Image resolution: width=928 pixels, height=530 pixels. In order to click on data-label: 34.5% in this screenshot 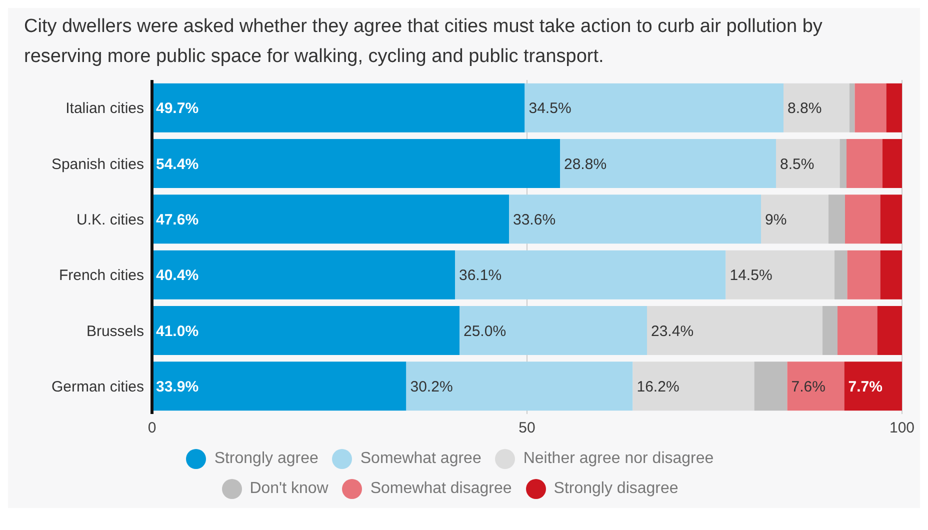, I will do `click(550, 109)`.